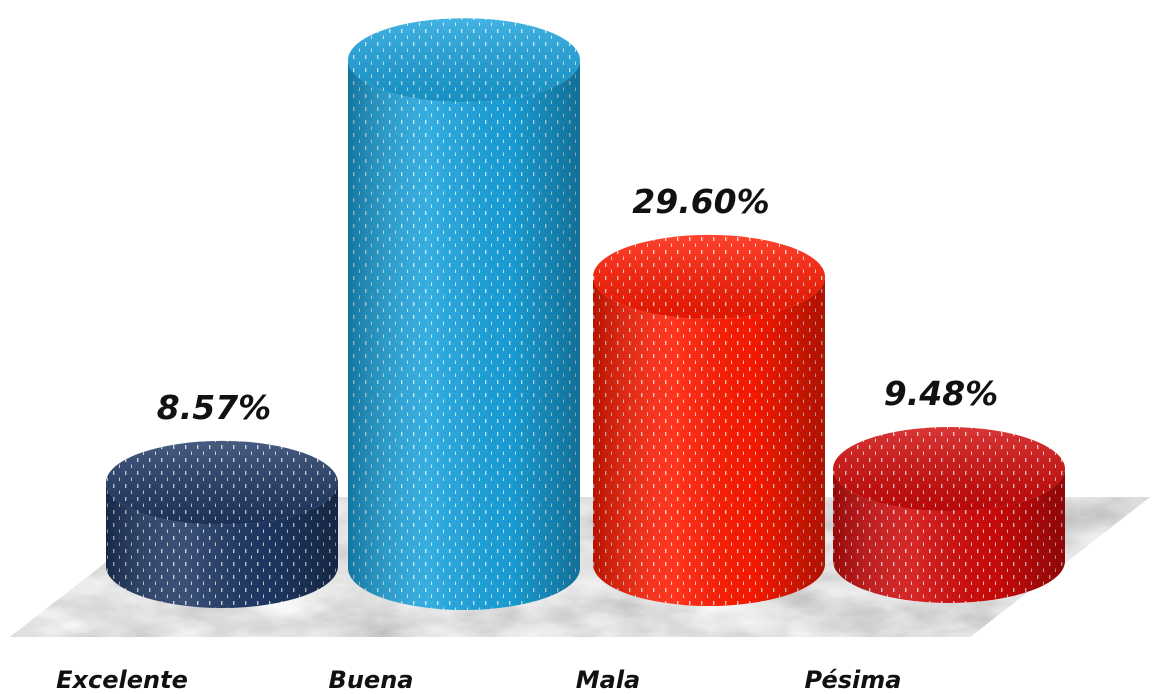 The image size is (1153, 694). Describe the element at coordinates (222, 524) in the screenshot. I see `bar-excelente` at that location.